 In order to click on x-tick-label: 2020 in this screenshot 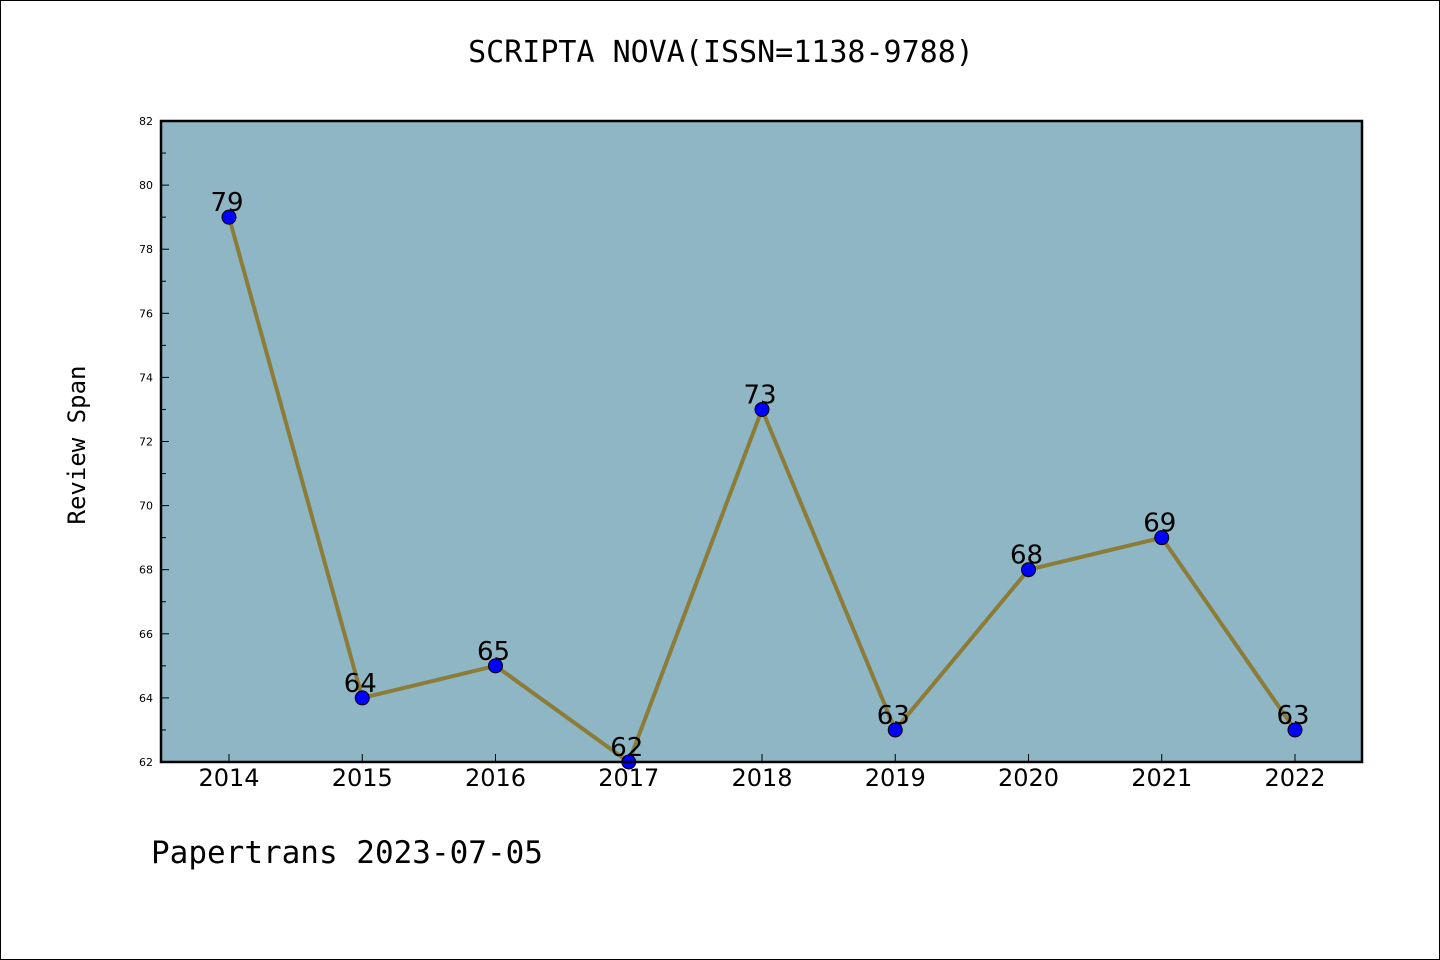, I will do `click(1028, 778)`.